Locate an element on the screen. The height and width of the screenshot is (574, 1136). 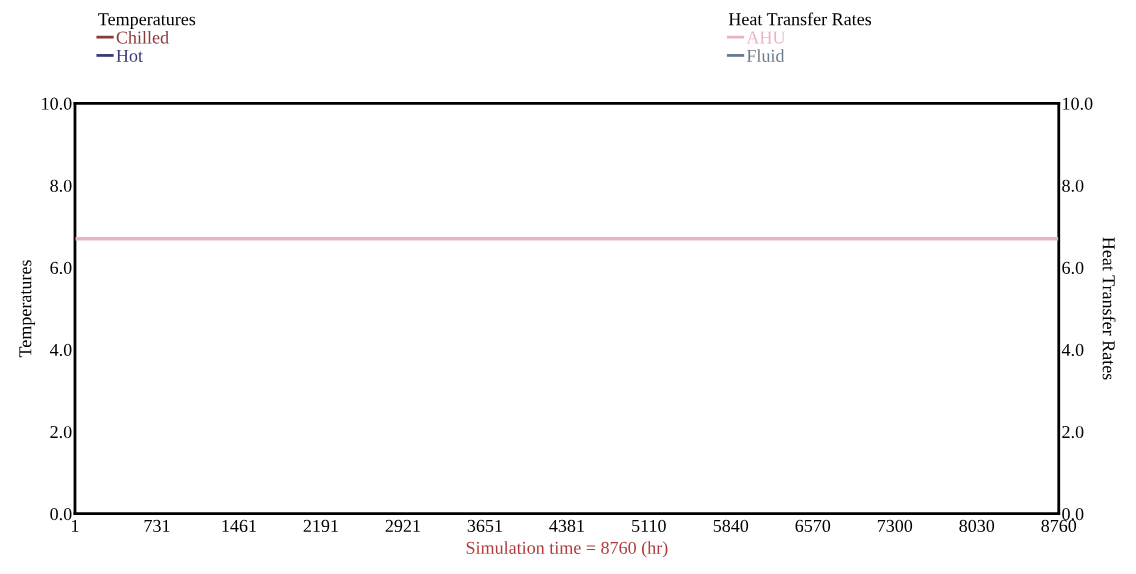
x-tick-label: 2921 is located at coordinates (402, 525).